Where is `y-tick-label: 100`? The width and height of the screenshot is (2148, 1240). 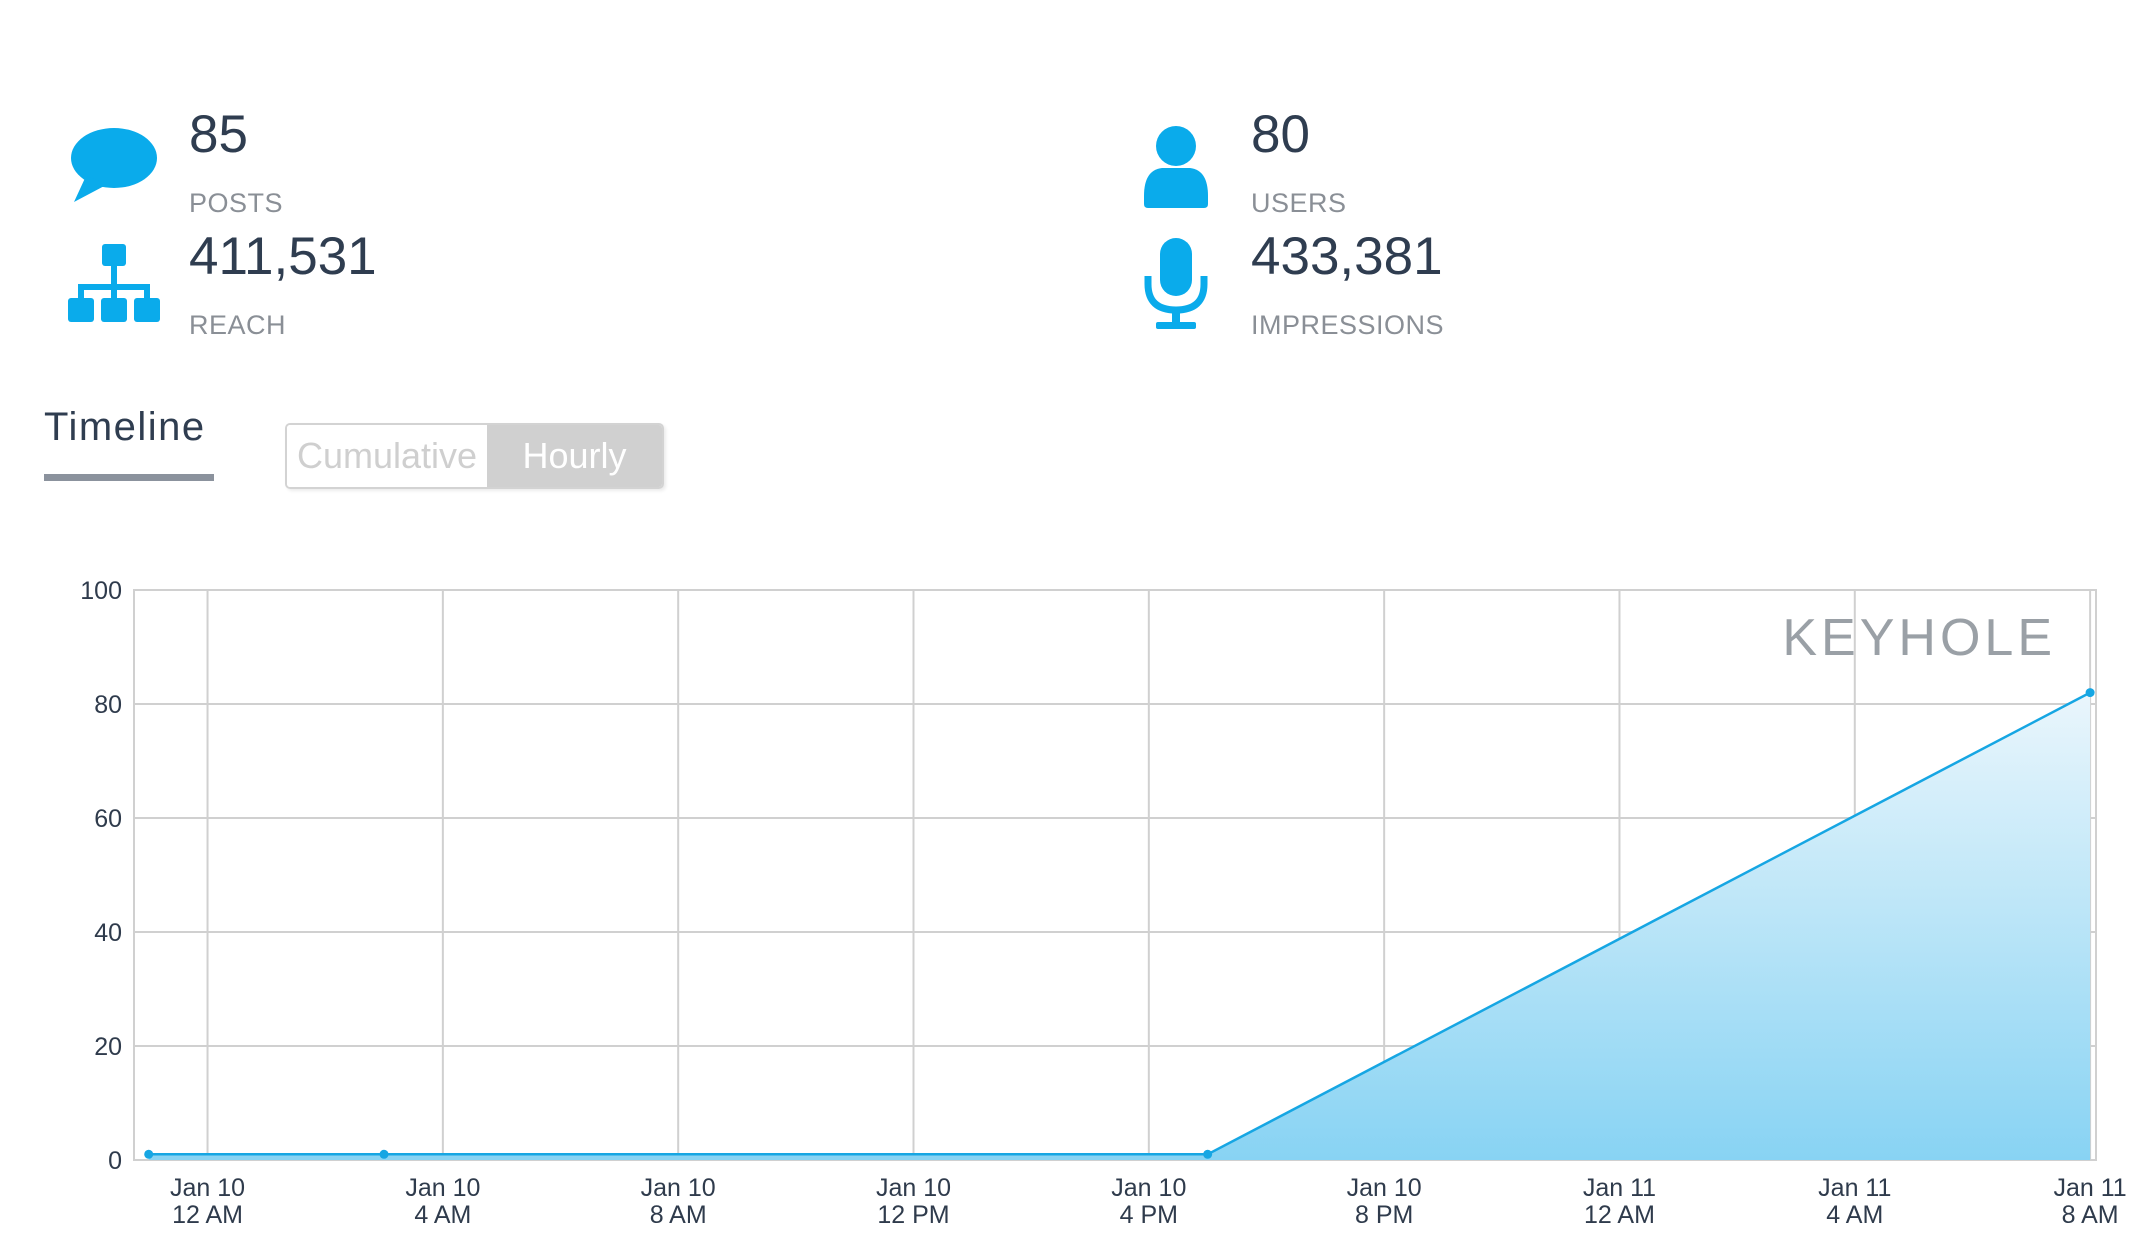 y-tick-label: 100 is located at coordinates (101, 591).